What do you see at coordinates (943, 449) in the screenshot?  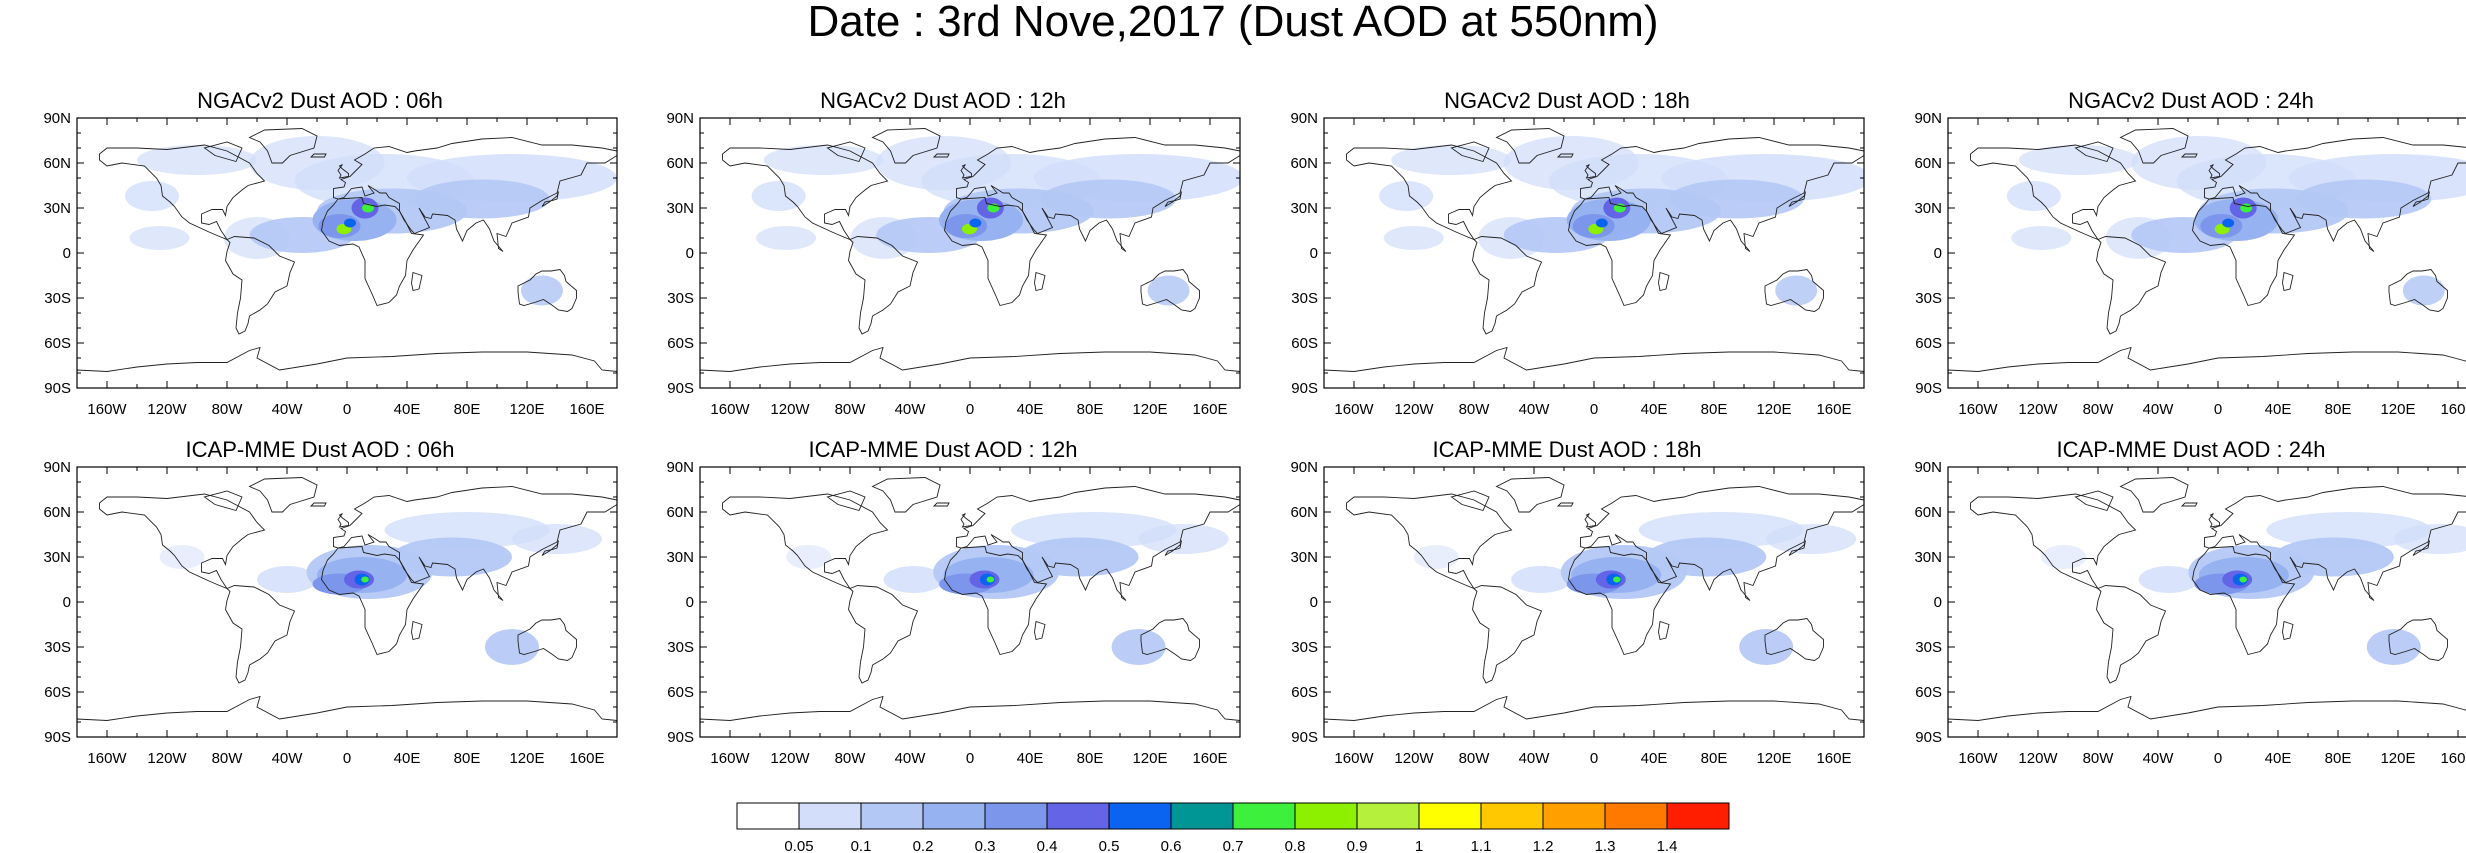 I see `panel-title: ICAP-MME Dust AOD : 12h` at bounding box center [943, 449].